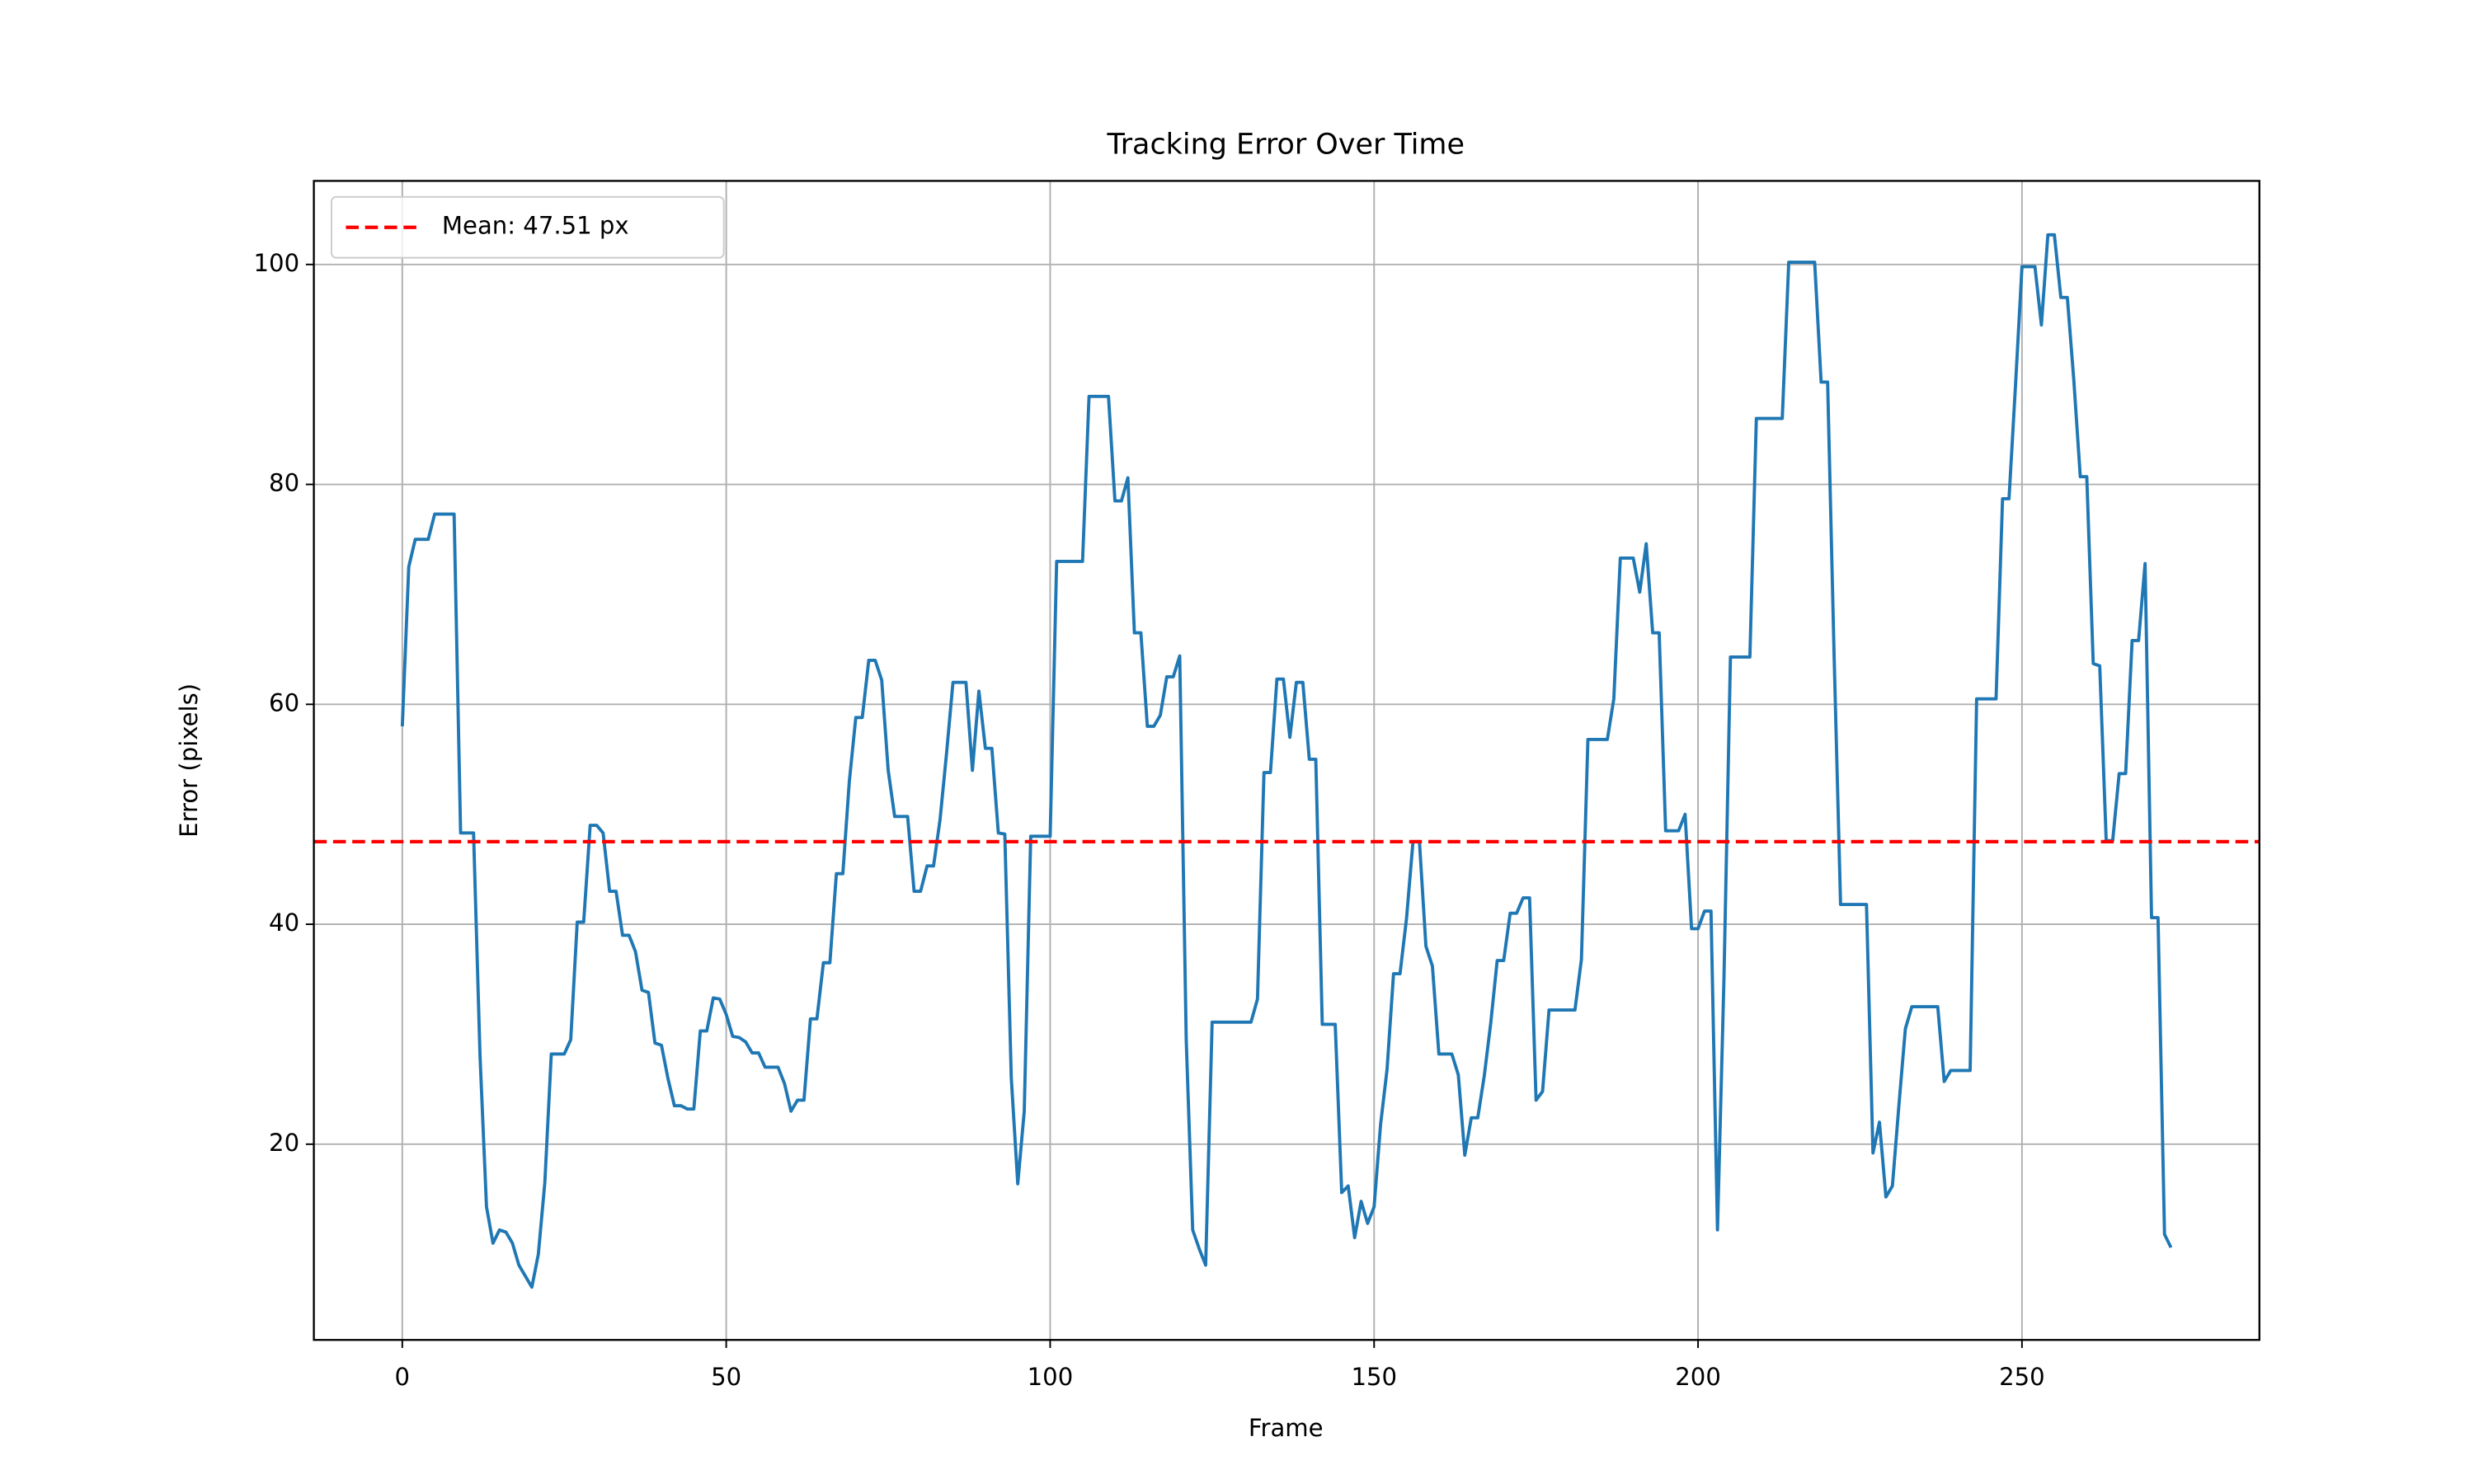  I want to click on legend-label: Mean: 47.51 px, so click(535, 226).